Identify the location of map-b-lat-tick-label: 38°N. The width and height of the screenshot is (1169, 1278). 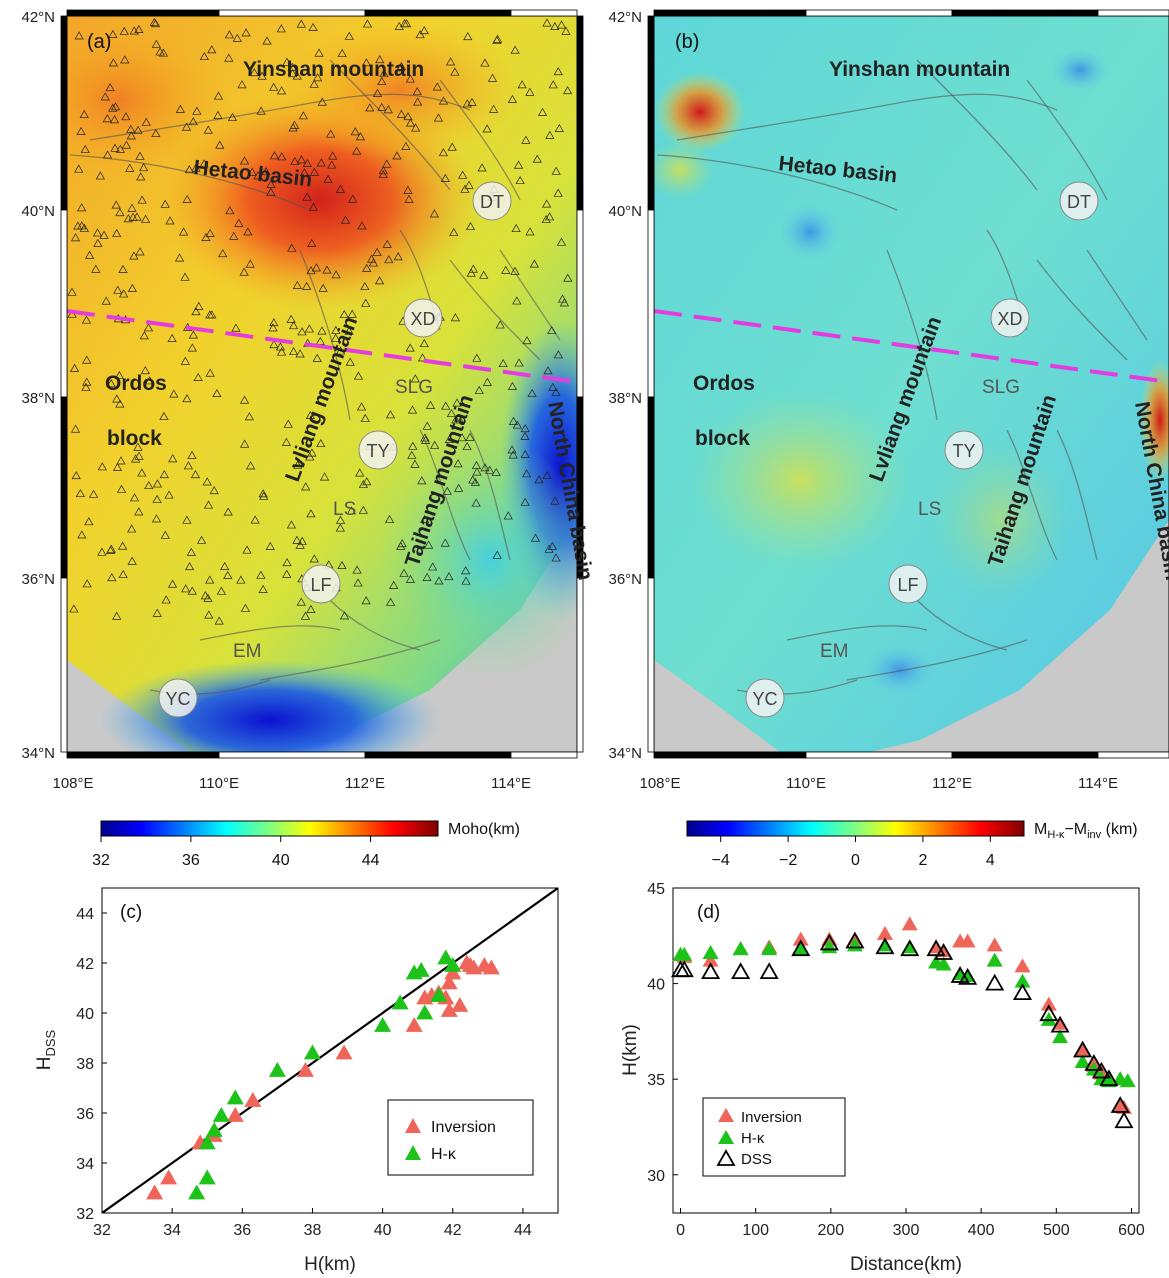
(625, 398).